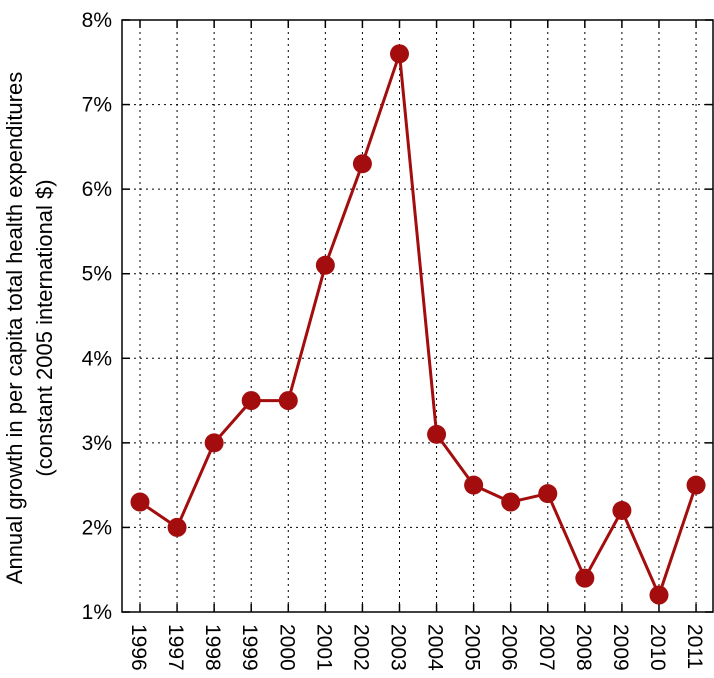 This screenshot has height=678, width=714. Describe the element at coordinates (212, 647) in the screenshot. I see `x-tick-label: 1998` at that location.